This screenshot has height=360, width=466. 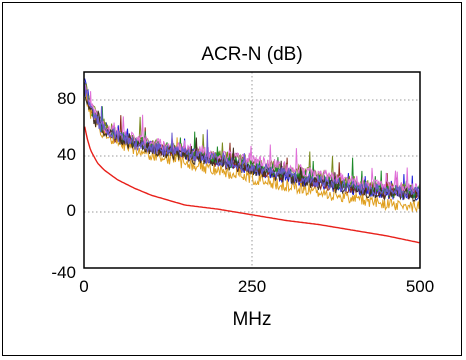 I want to click on chart-title: ACR-N (dB), so click(x=251, y=54).